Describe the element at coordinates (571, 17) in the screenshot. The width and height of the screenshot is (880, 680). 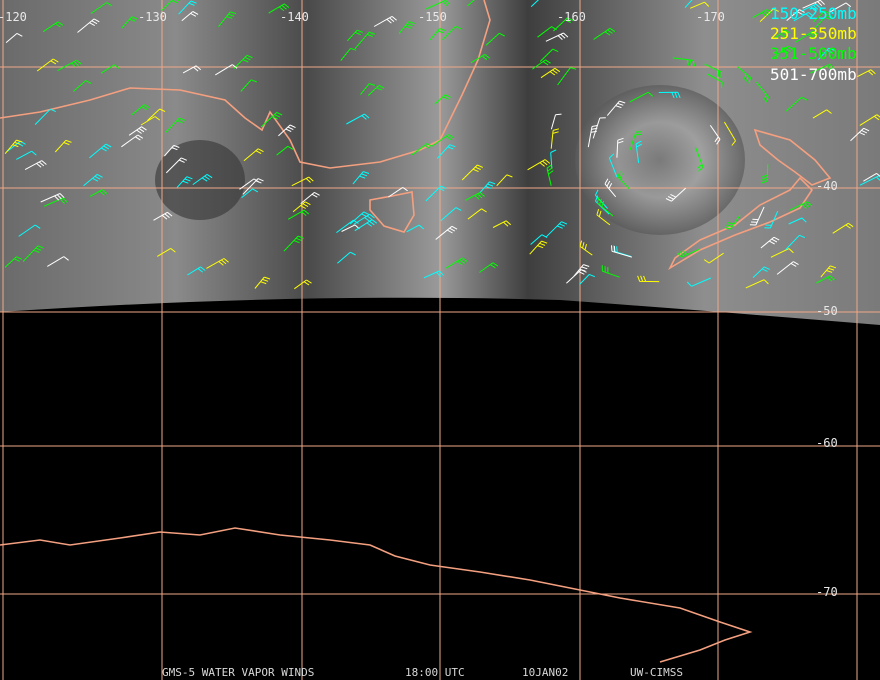
I see `longitude-label: -160` at that location.